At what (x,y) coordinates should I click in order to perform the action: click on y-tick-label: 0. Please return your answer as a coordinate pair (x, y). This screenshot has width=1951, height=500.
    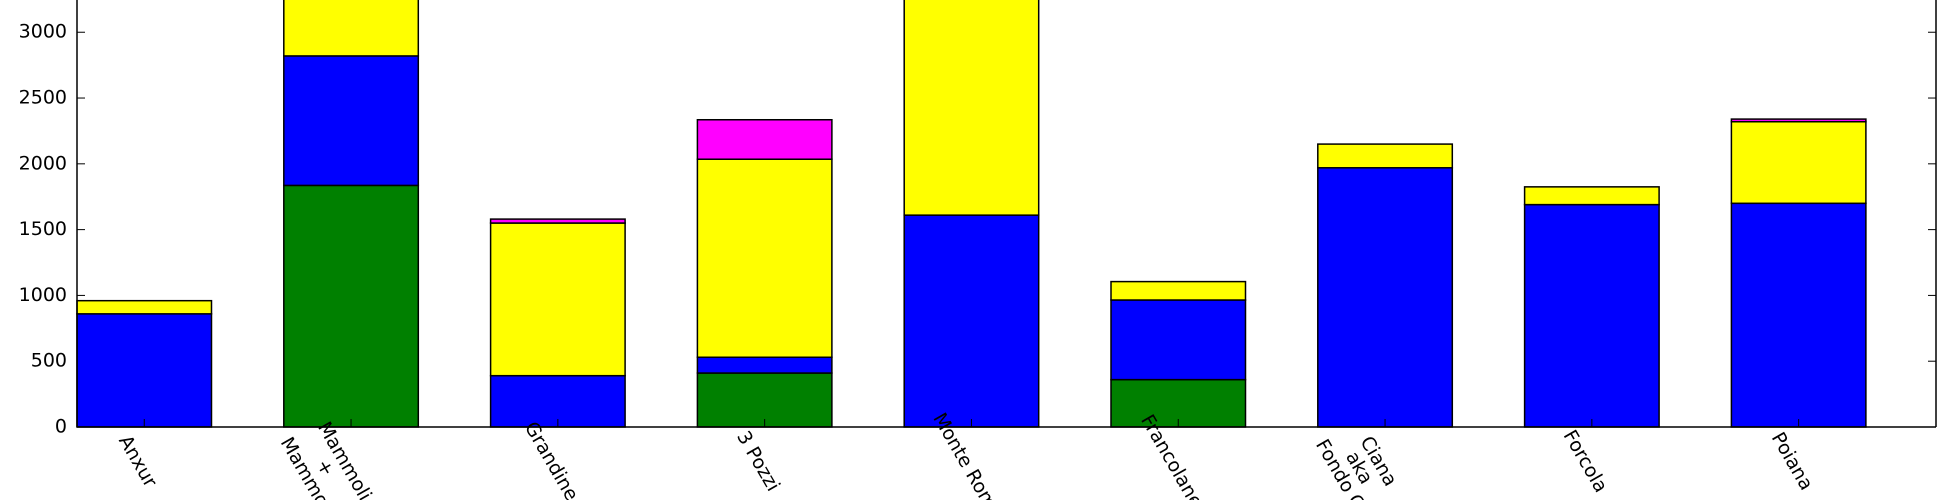
    Looking at the image, I should click on (61, 427).